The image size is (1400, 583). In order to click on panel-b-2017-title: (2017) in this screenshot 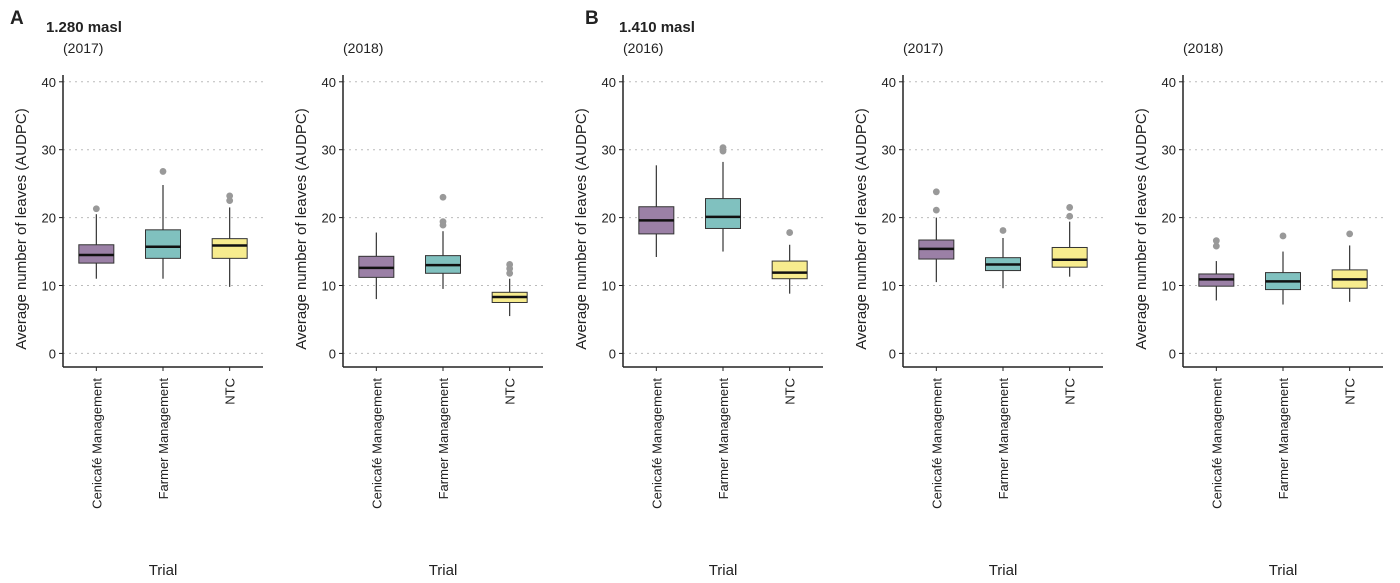, I will do `click(923, 48)`.